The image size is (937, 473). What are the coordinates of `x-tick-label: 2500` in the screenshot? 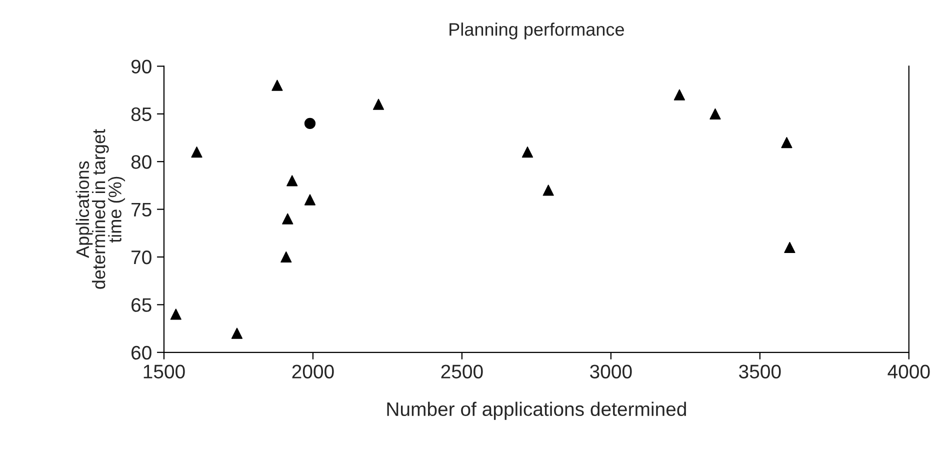 It's located at (462, 371).